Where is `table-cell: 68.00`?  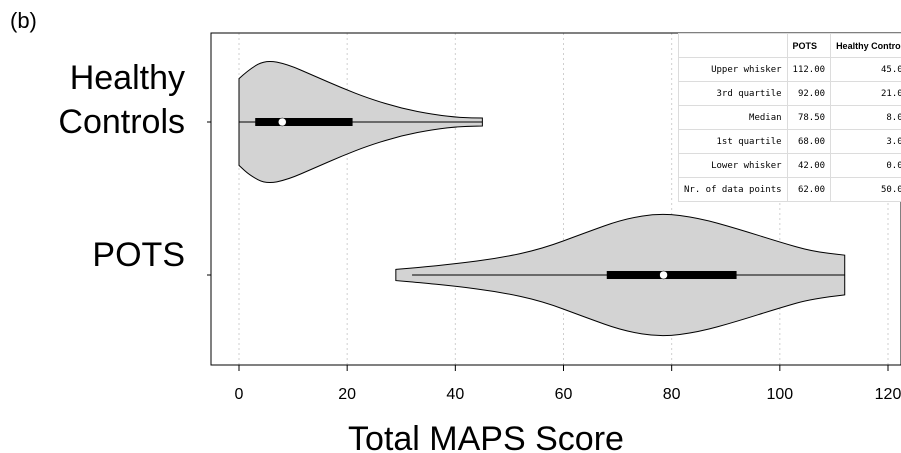 table-cell: 68.00 is located at coordinates (809, 141).